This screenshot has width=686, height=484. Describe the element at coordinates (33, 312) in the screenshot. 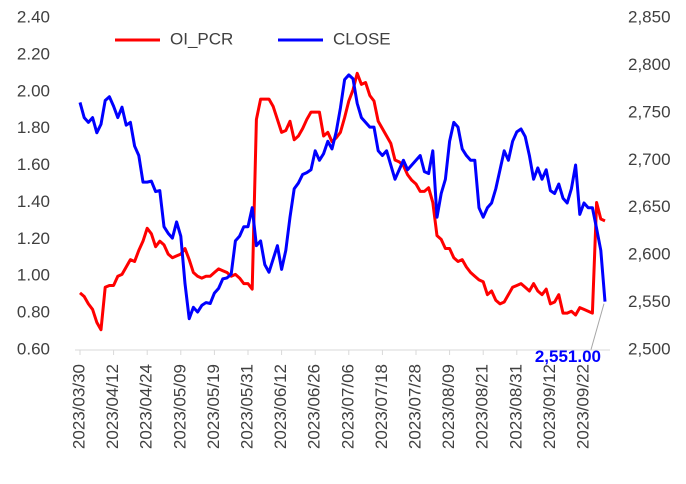

I see `y-tick-label: 0.80` at that location.